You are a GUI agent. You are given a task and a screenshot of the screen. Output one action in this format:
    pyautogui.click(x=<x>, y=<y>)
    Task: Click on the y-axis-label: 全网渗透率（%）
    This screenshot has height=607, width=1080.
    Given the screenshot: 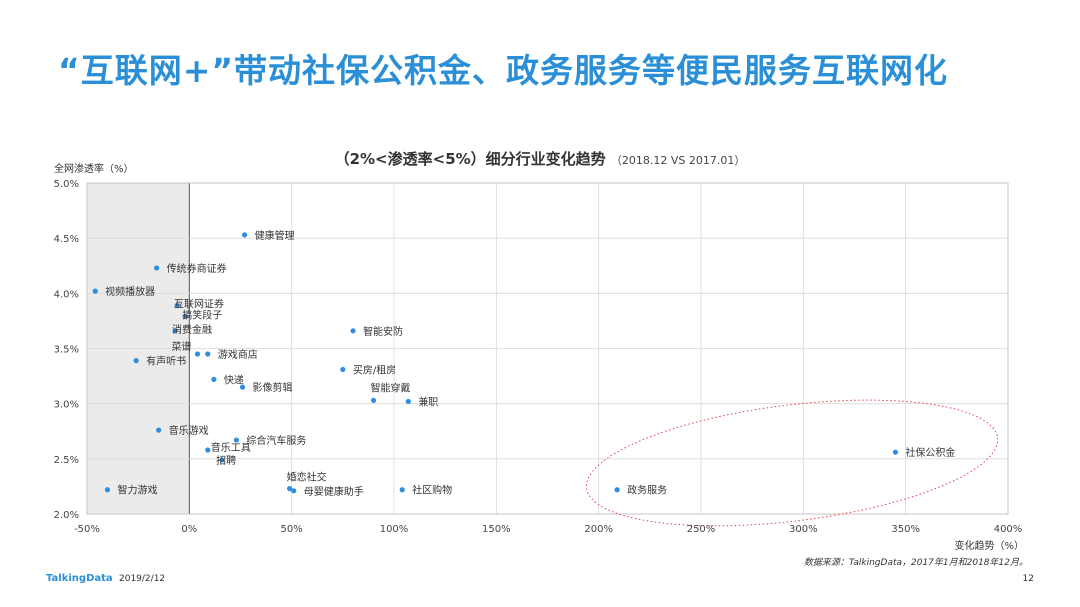 What is the action you would take?
    pyautogui.click(x=94, y=168)
    